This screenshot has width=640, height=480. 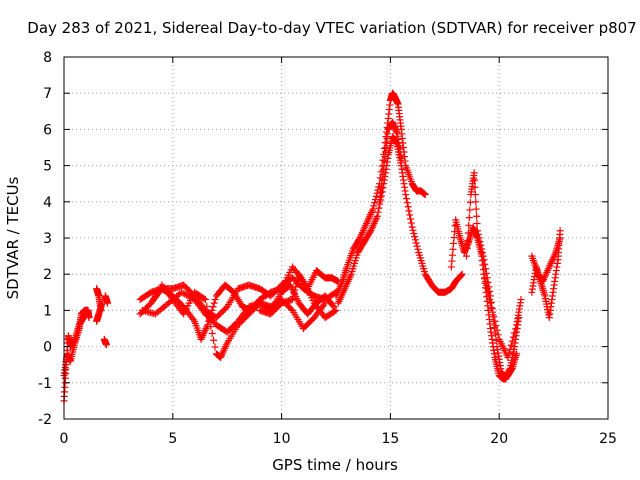 What do you see at coordinates (47, 239) in the screenshot?
I see `y-tick-label: 3` at bounding box center [47, 239].